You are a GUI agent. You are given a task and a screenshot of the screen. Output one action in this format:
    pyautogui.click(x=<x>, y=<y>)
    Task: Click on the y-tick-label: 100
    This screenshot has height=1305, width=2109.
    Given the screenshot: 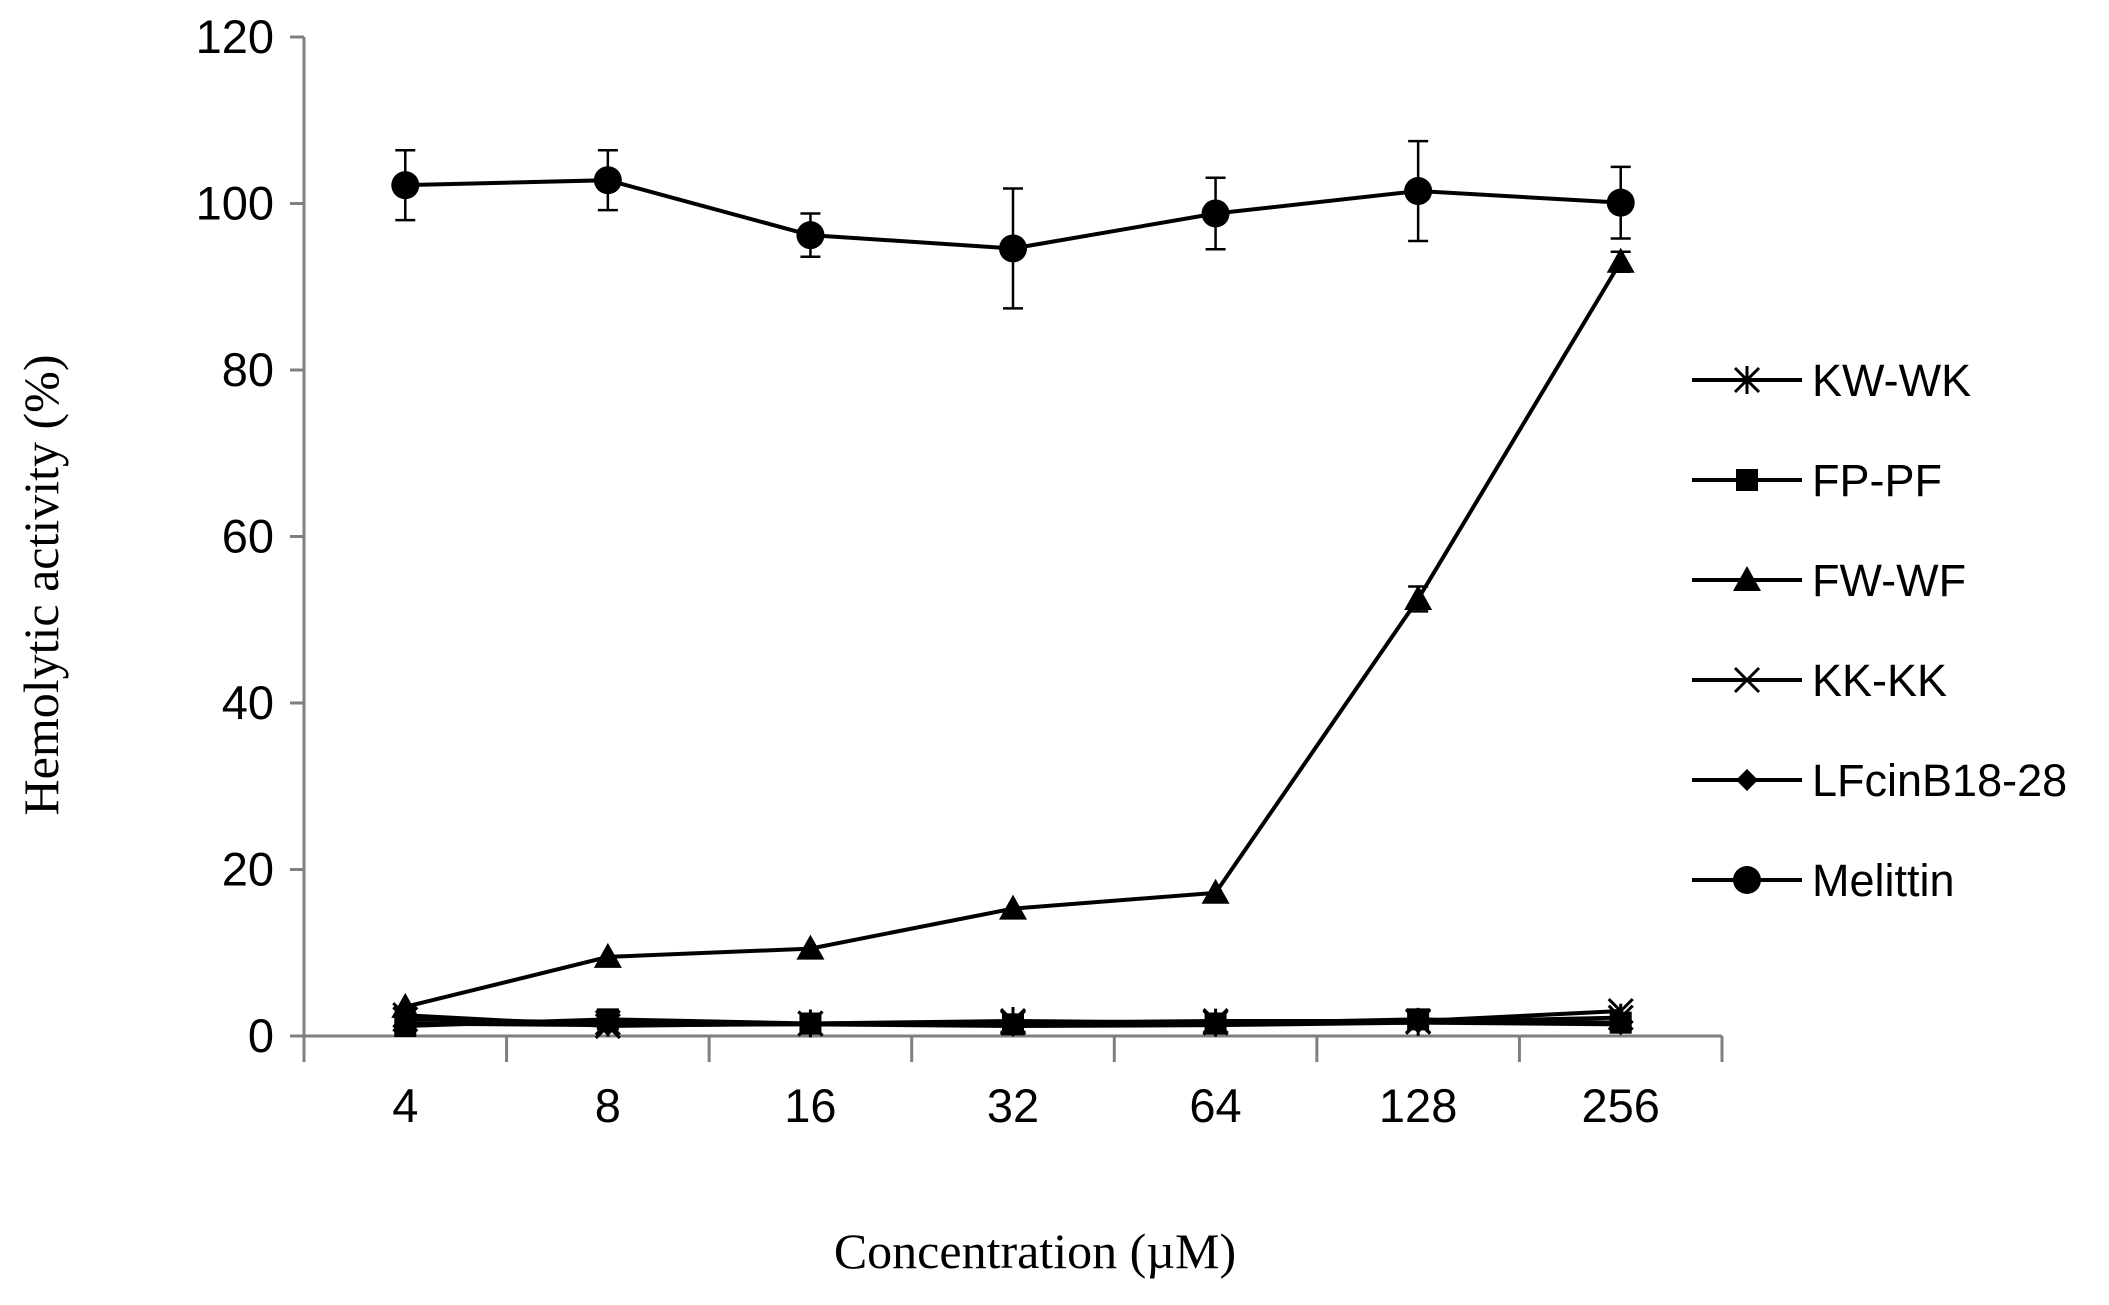 What is the action you would take?
    pyautogui.click(x=235, y=203)
    